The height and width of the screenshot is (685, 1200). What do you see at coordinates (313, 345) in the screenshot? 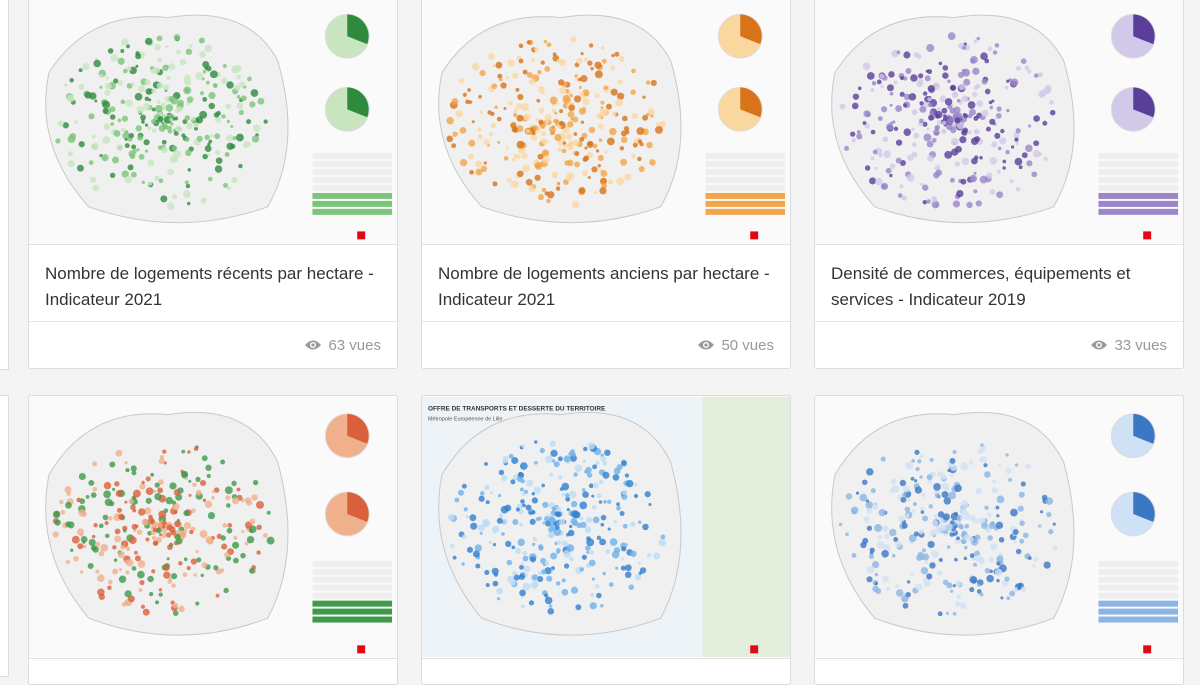
I see `eye-iris` at bounding box center [313, 345].